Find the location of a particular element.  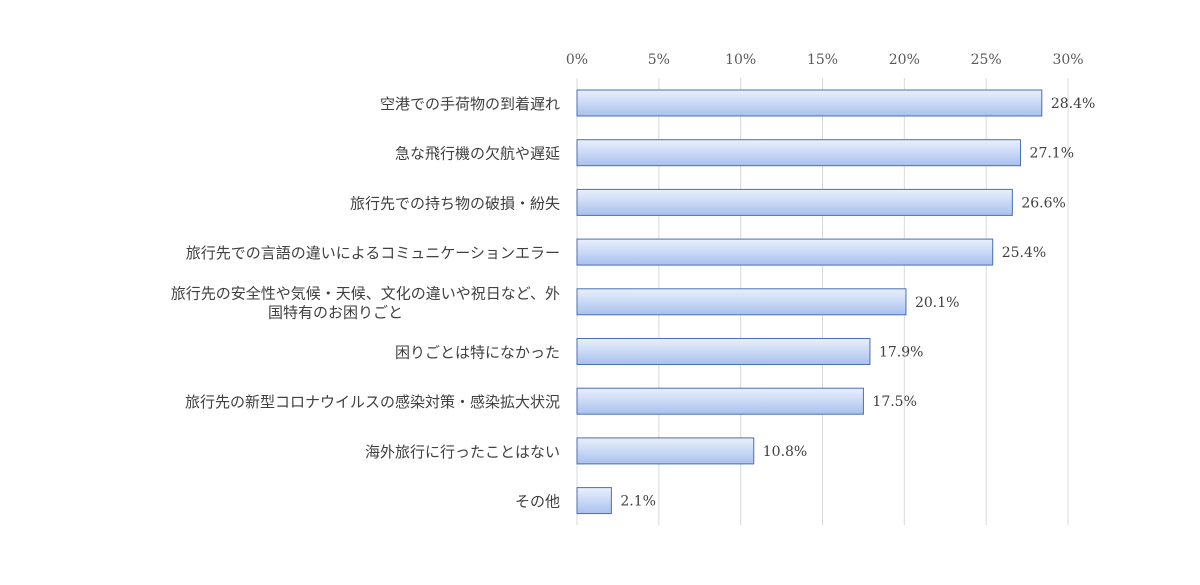

category-label: 旅行先の新型コロナウイルスの感染対策・感染拡大状況 is located at coordinates (372, 402).